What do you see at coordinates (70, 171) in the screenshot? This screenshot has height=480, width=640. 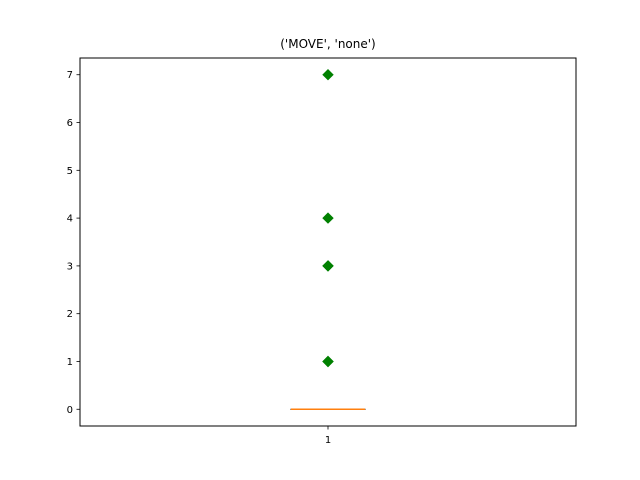 I see `y-tick-label: 5` at bounding box center [70, 171].